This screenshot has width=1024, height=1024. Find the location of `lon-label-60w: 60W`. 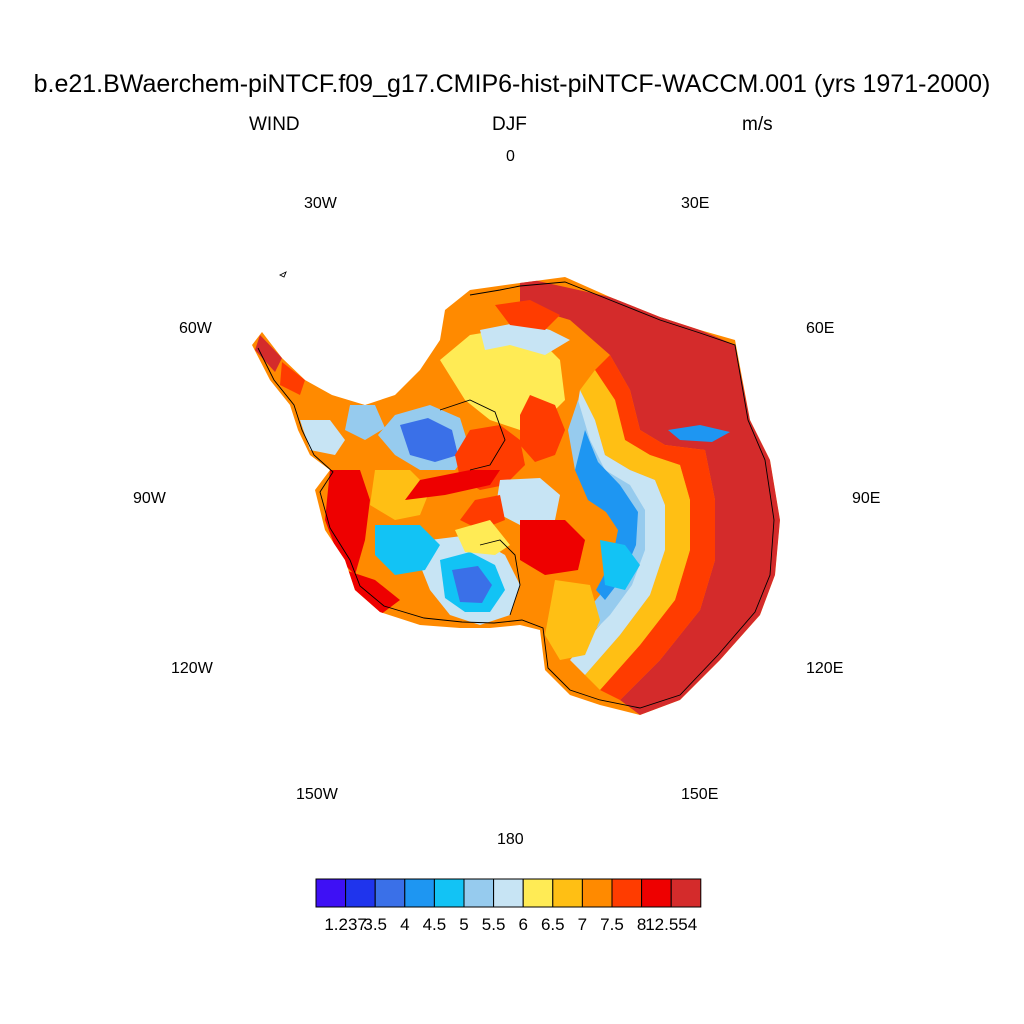

lon-label-60w: 60W is located at coordinates (195, 328).